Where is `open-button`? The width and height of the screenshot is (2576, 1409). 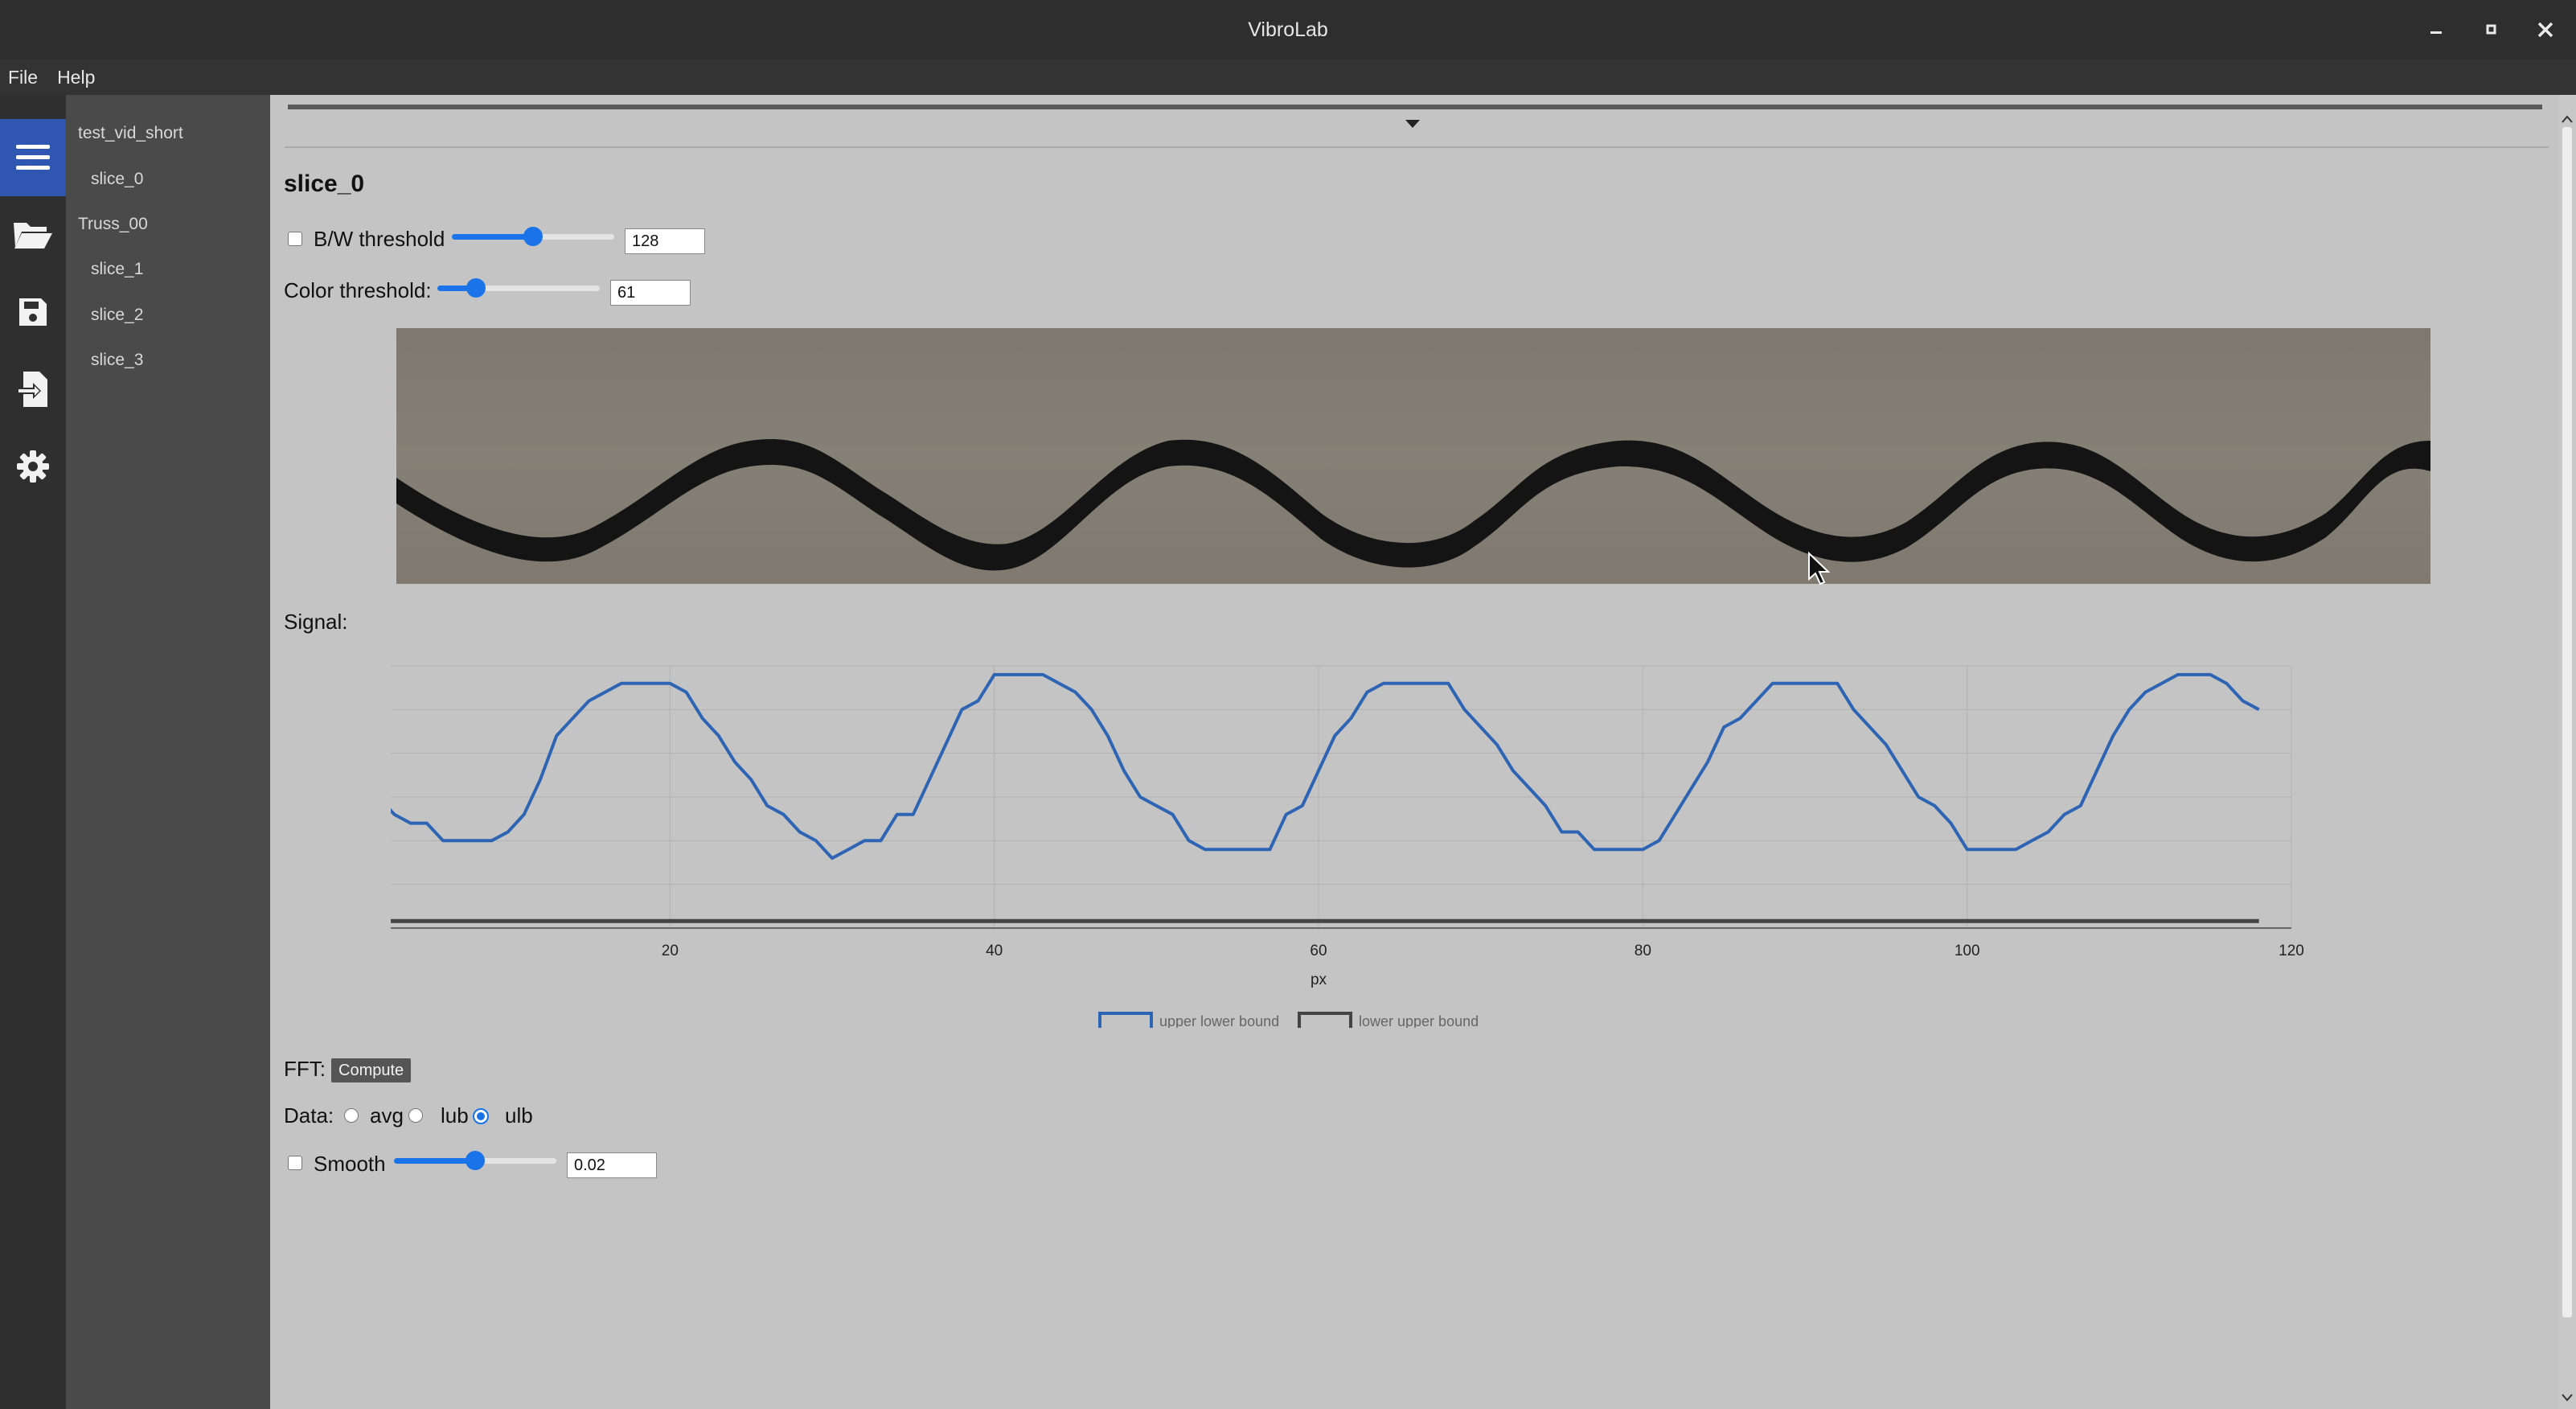
open-button is located at coordinates (33, 235).